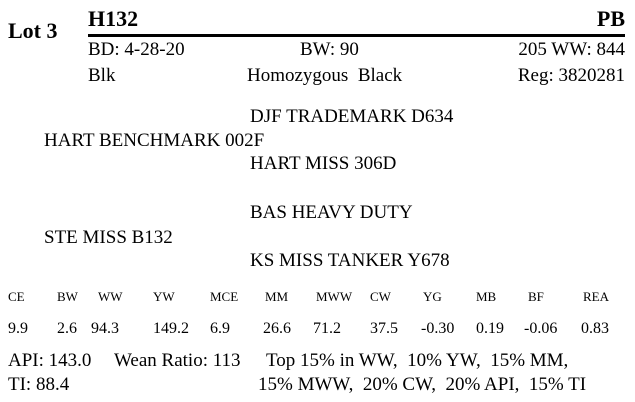  I want to click on polled: Homozygous Black, so click(325, 75).